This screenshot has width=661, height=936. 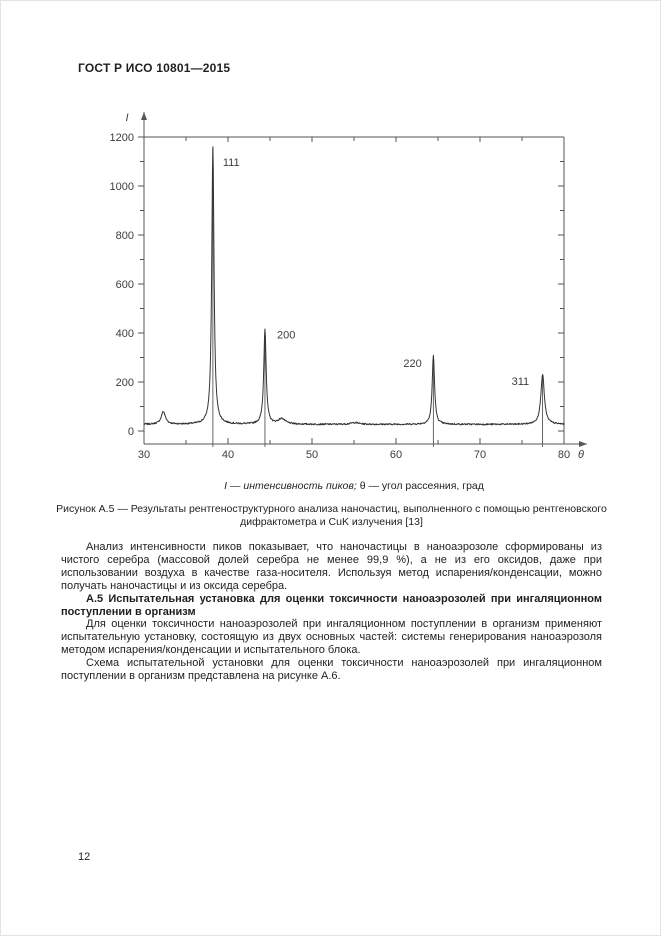 I want to click on legend-symbol-theta: θ, so click(x=362, y=486).